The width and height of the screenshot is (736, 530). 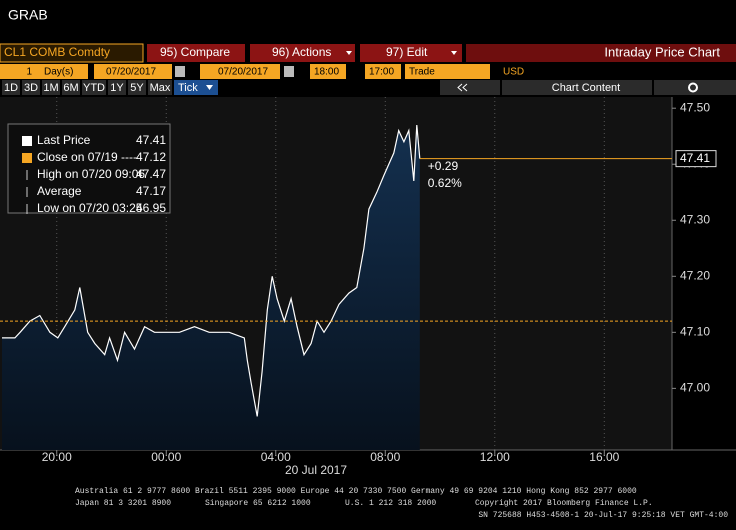 I want to click on legend-label: High on 07/20 09:06, so click(x=91, y=174).